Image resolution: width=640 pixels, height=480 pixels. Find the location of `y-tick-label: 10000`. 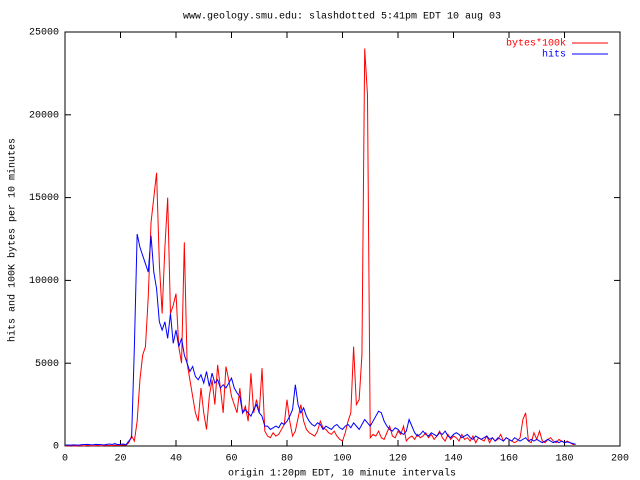

y-tick-label: 10000 is located at coordinates (44, 281).